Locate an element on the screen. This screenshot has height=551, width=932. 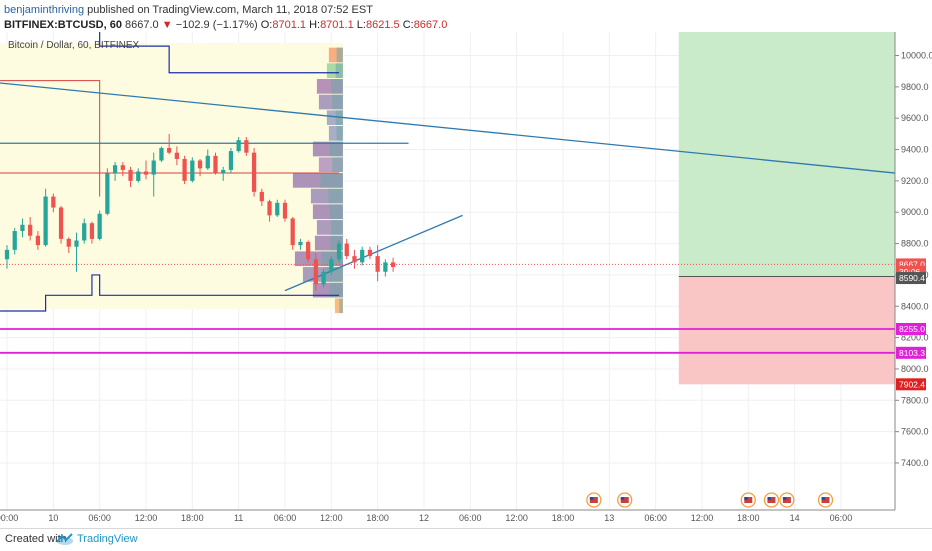
red-level-line is located at coordinates (50, 138).